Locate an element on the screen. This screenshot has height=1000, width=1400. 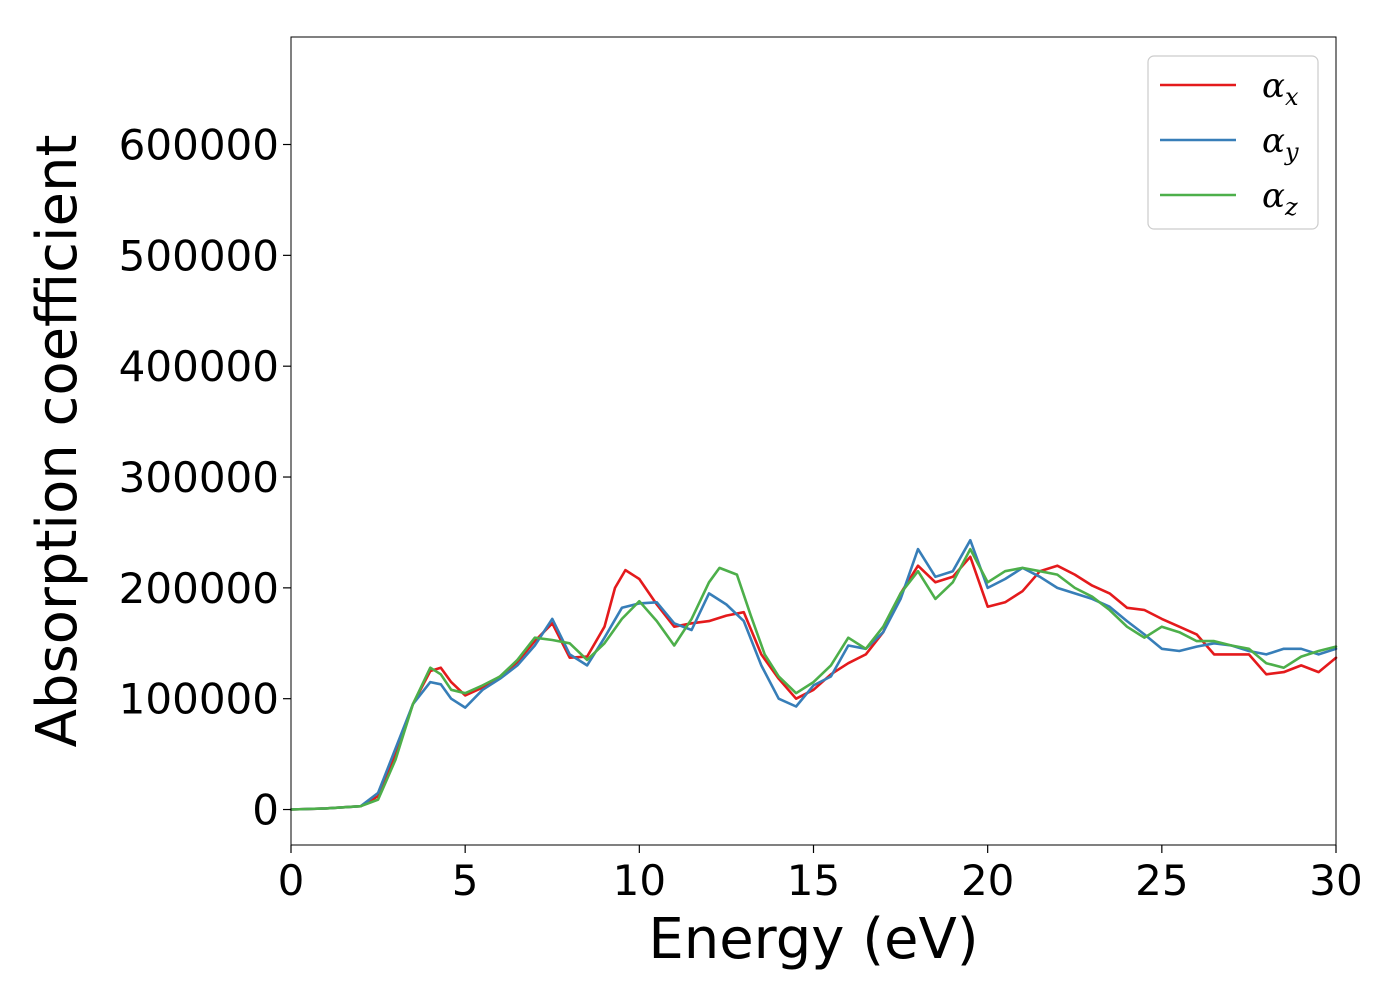
legend-label-y: αy is located at coordinates (1280, 143).